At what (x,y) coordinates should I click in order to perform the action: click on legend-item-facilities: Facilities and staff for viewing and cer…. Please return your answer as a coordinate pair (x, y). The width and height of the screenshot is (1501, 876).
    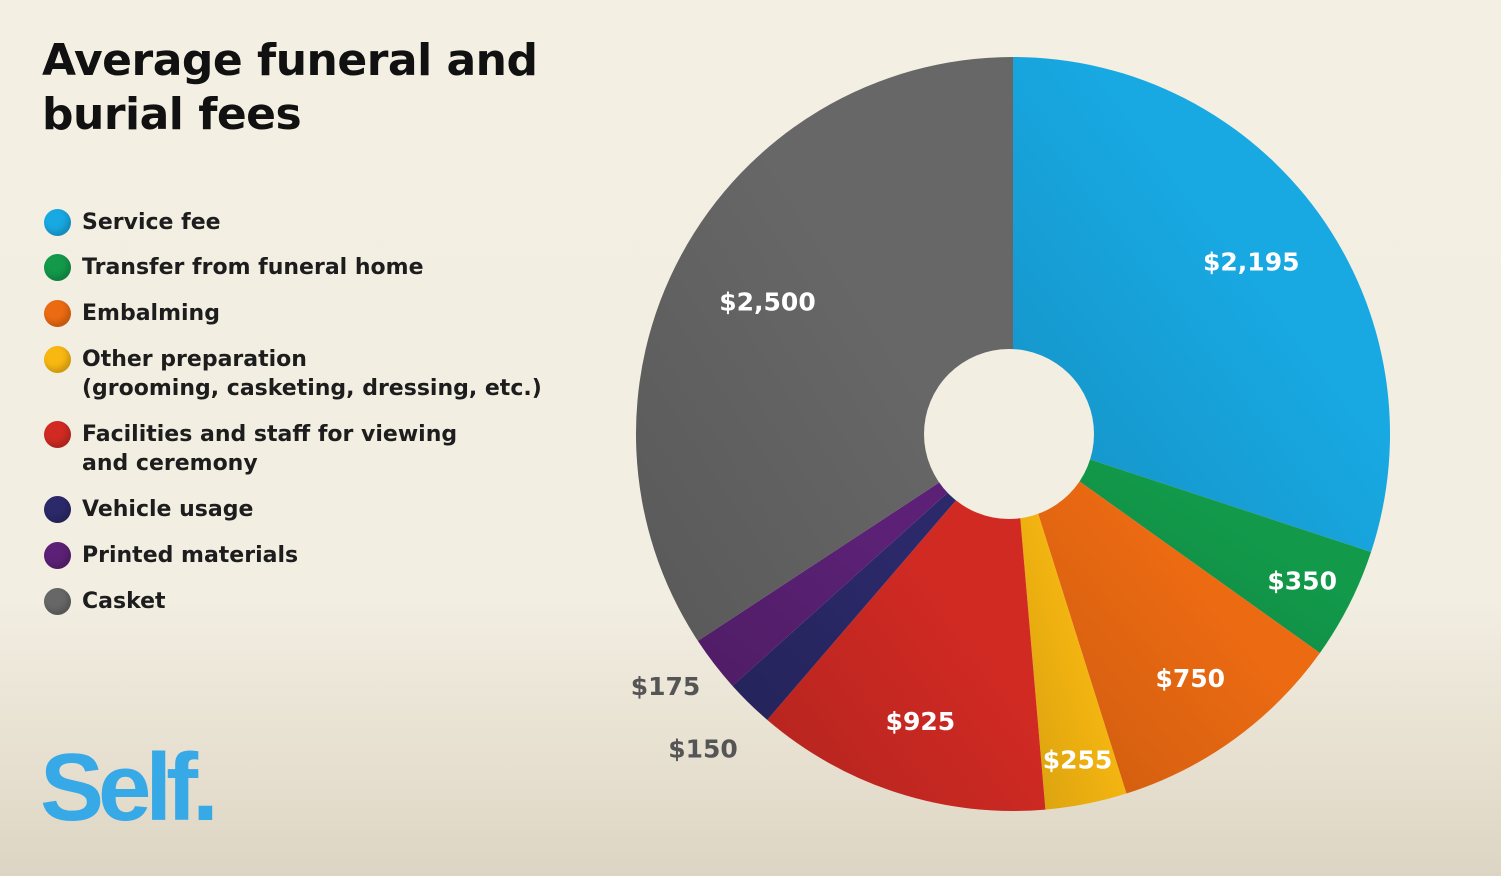
    Looking at the image, I should click on (313, 449).